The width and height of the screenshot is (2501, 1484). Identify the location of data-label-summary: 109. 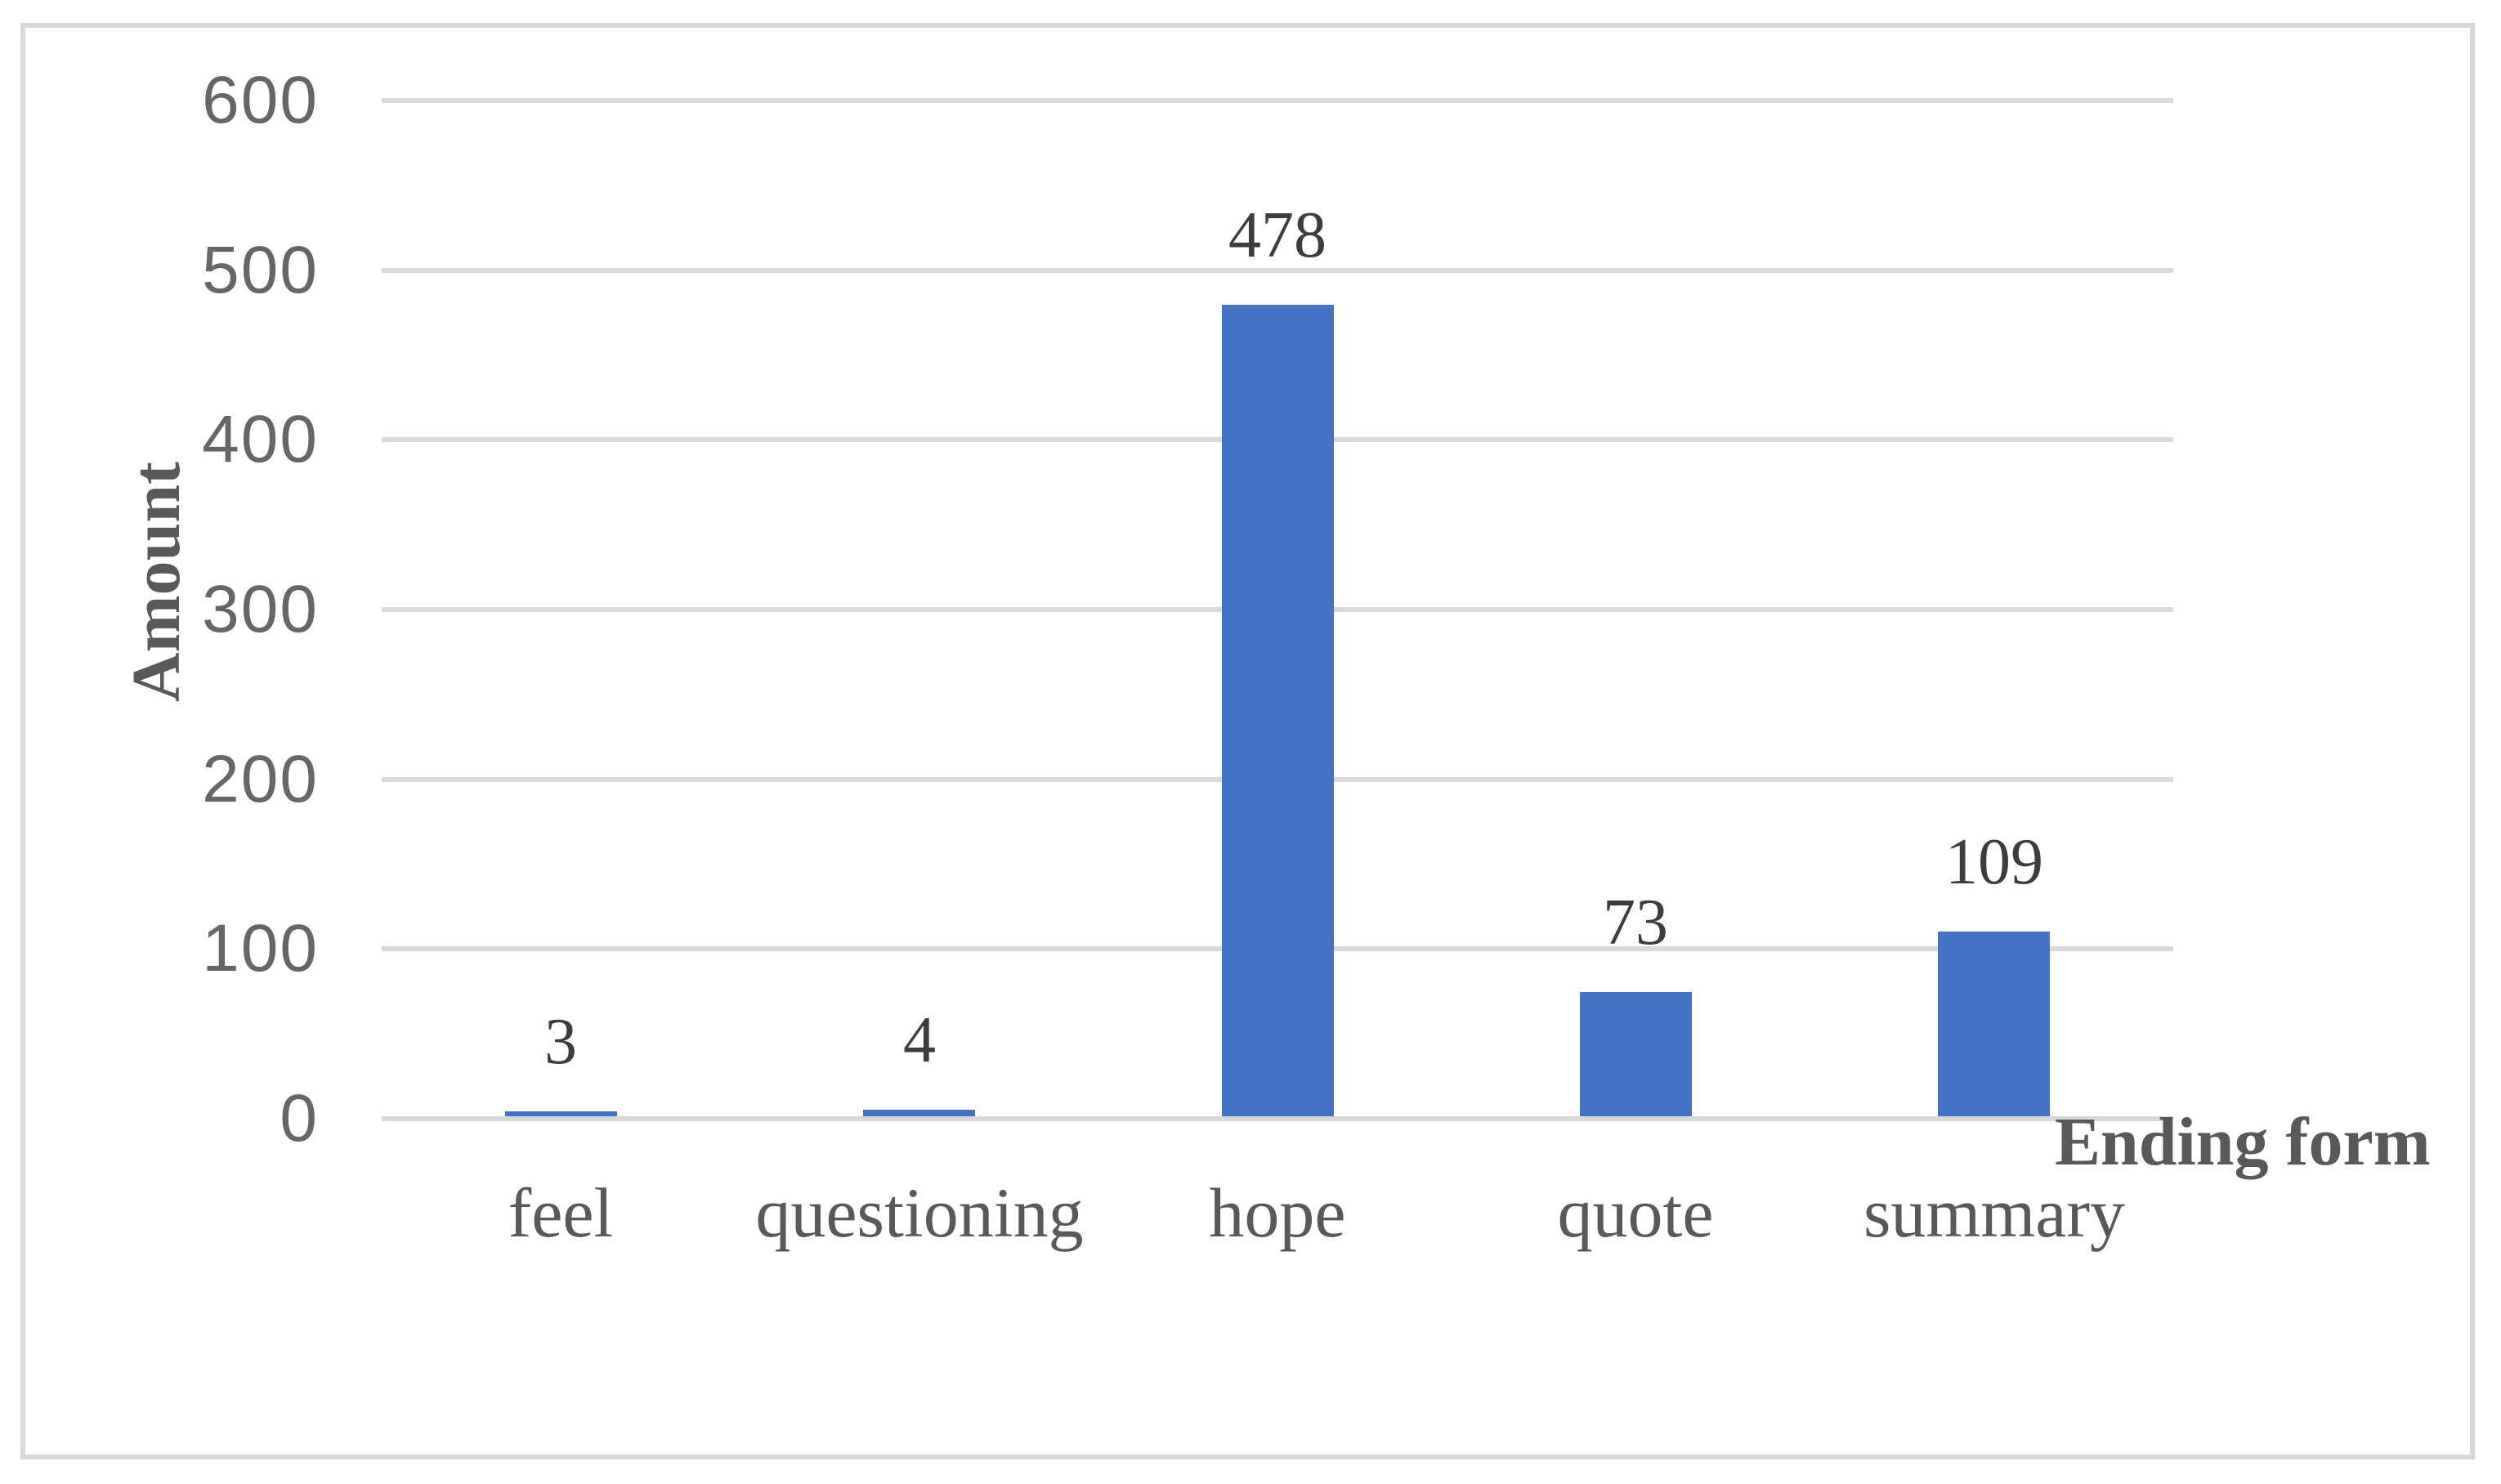
(1994, 862).